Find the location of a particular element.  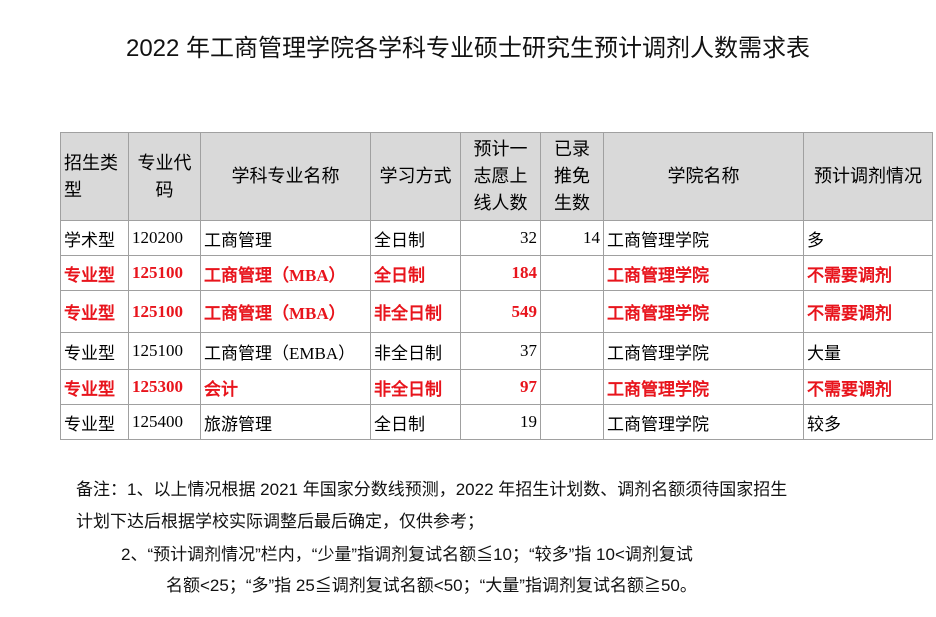

table-cell: 工商管理 is located at coordinates (285, 238).